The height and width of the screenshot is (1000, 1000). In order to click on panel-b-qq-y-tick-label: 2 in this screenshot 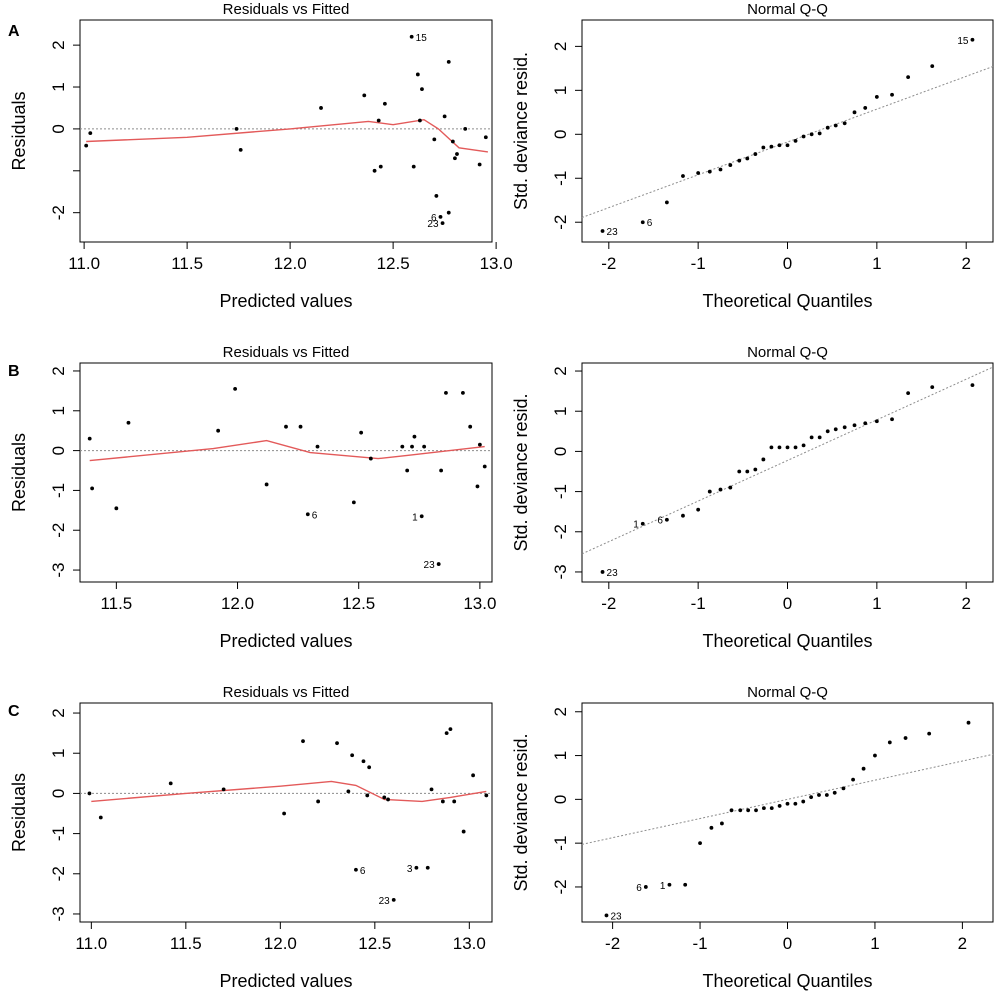, I will do `click(560, 370)`.